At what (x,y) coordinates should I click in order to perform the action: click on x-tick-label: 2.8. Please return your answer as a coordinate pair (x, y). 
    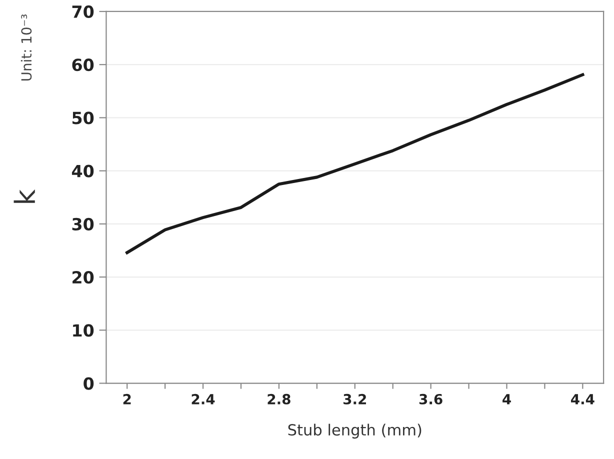
    Looking at the image, I should click on (279, 399).